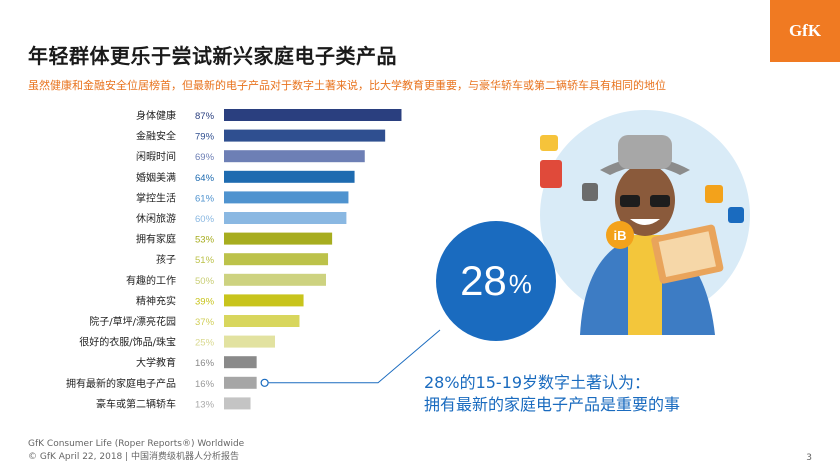 The height and width of the screenshot is (472, 840). I want to click on app-icon-doc, so click(714, 194).